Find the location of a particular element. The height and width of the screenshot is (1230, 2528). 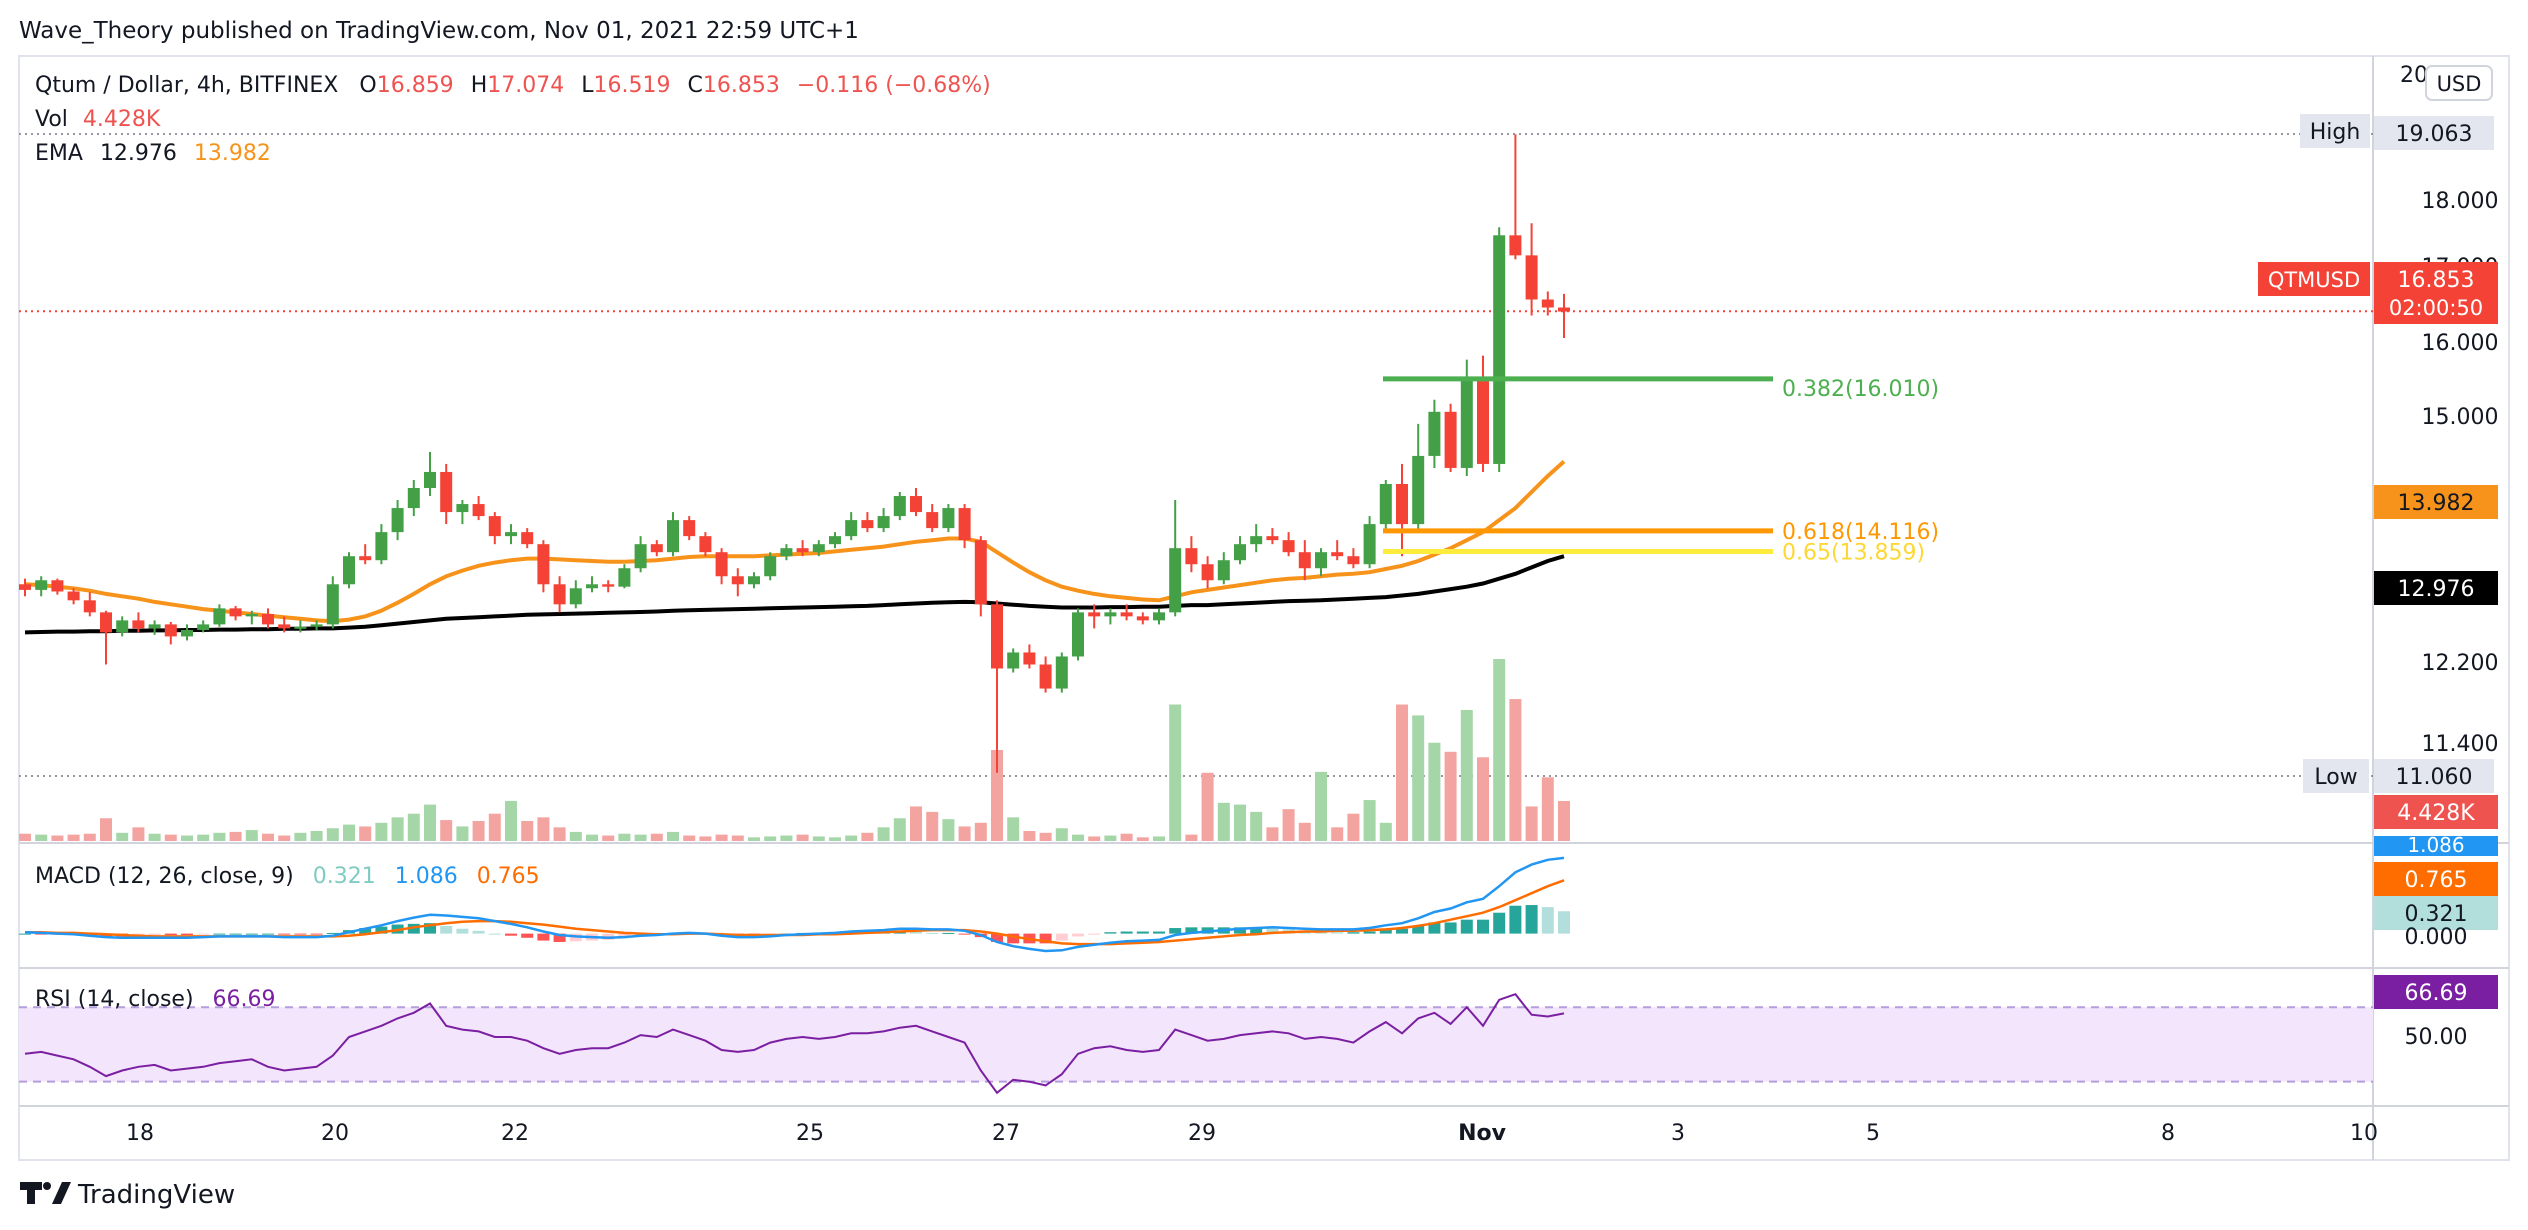

time-label-8: 8 is located at coordinates (2168, 1133).